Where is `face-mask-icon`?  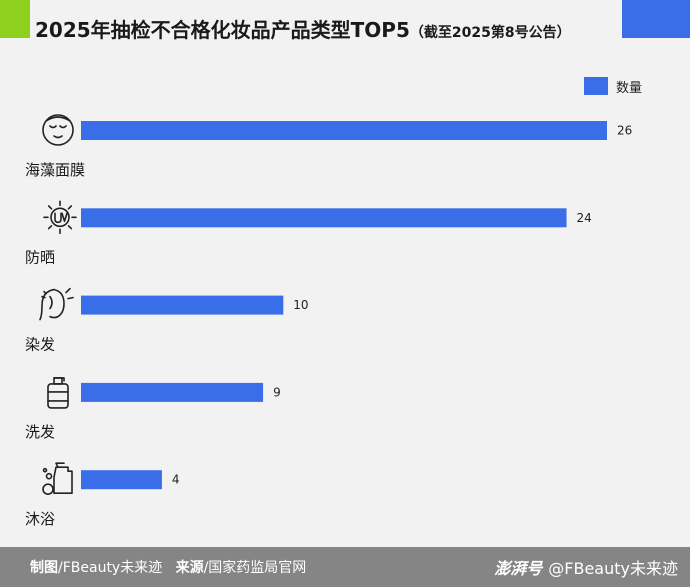
face-mask-icon is located at coordinates (58, 130).